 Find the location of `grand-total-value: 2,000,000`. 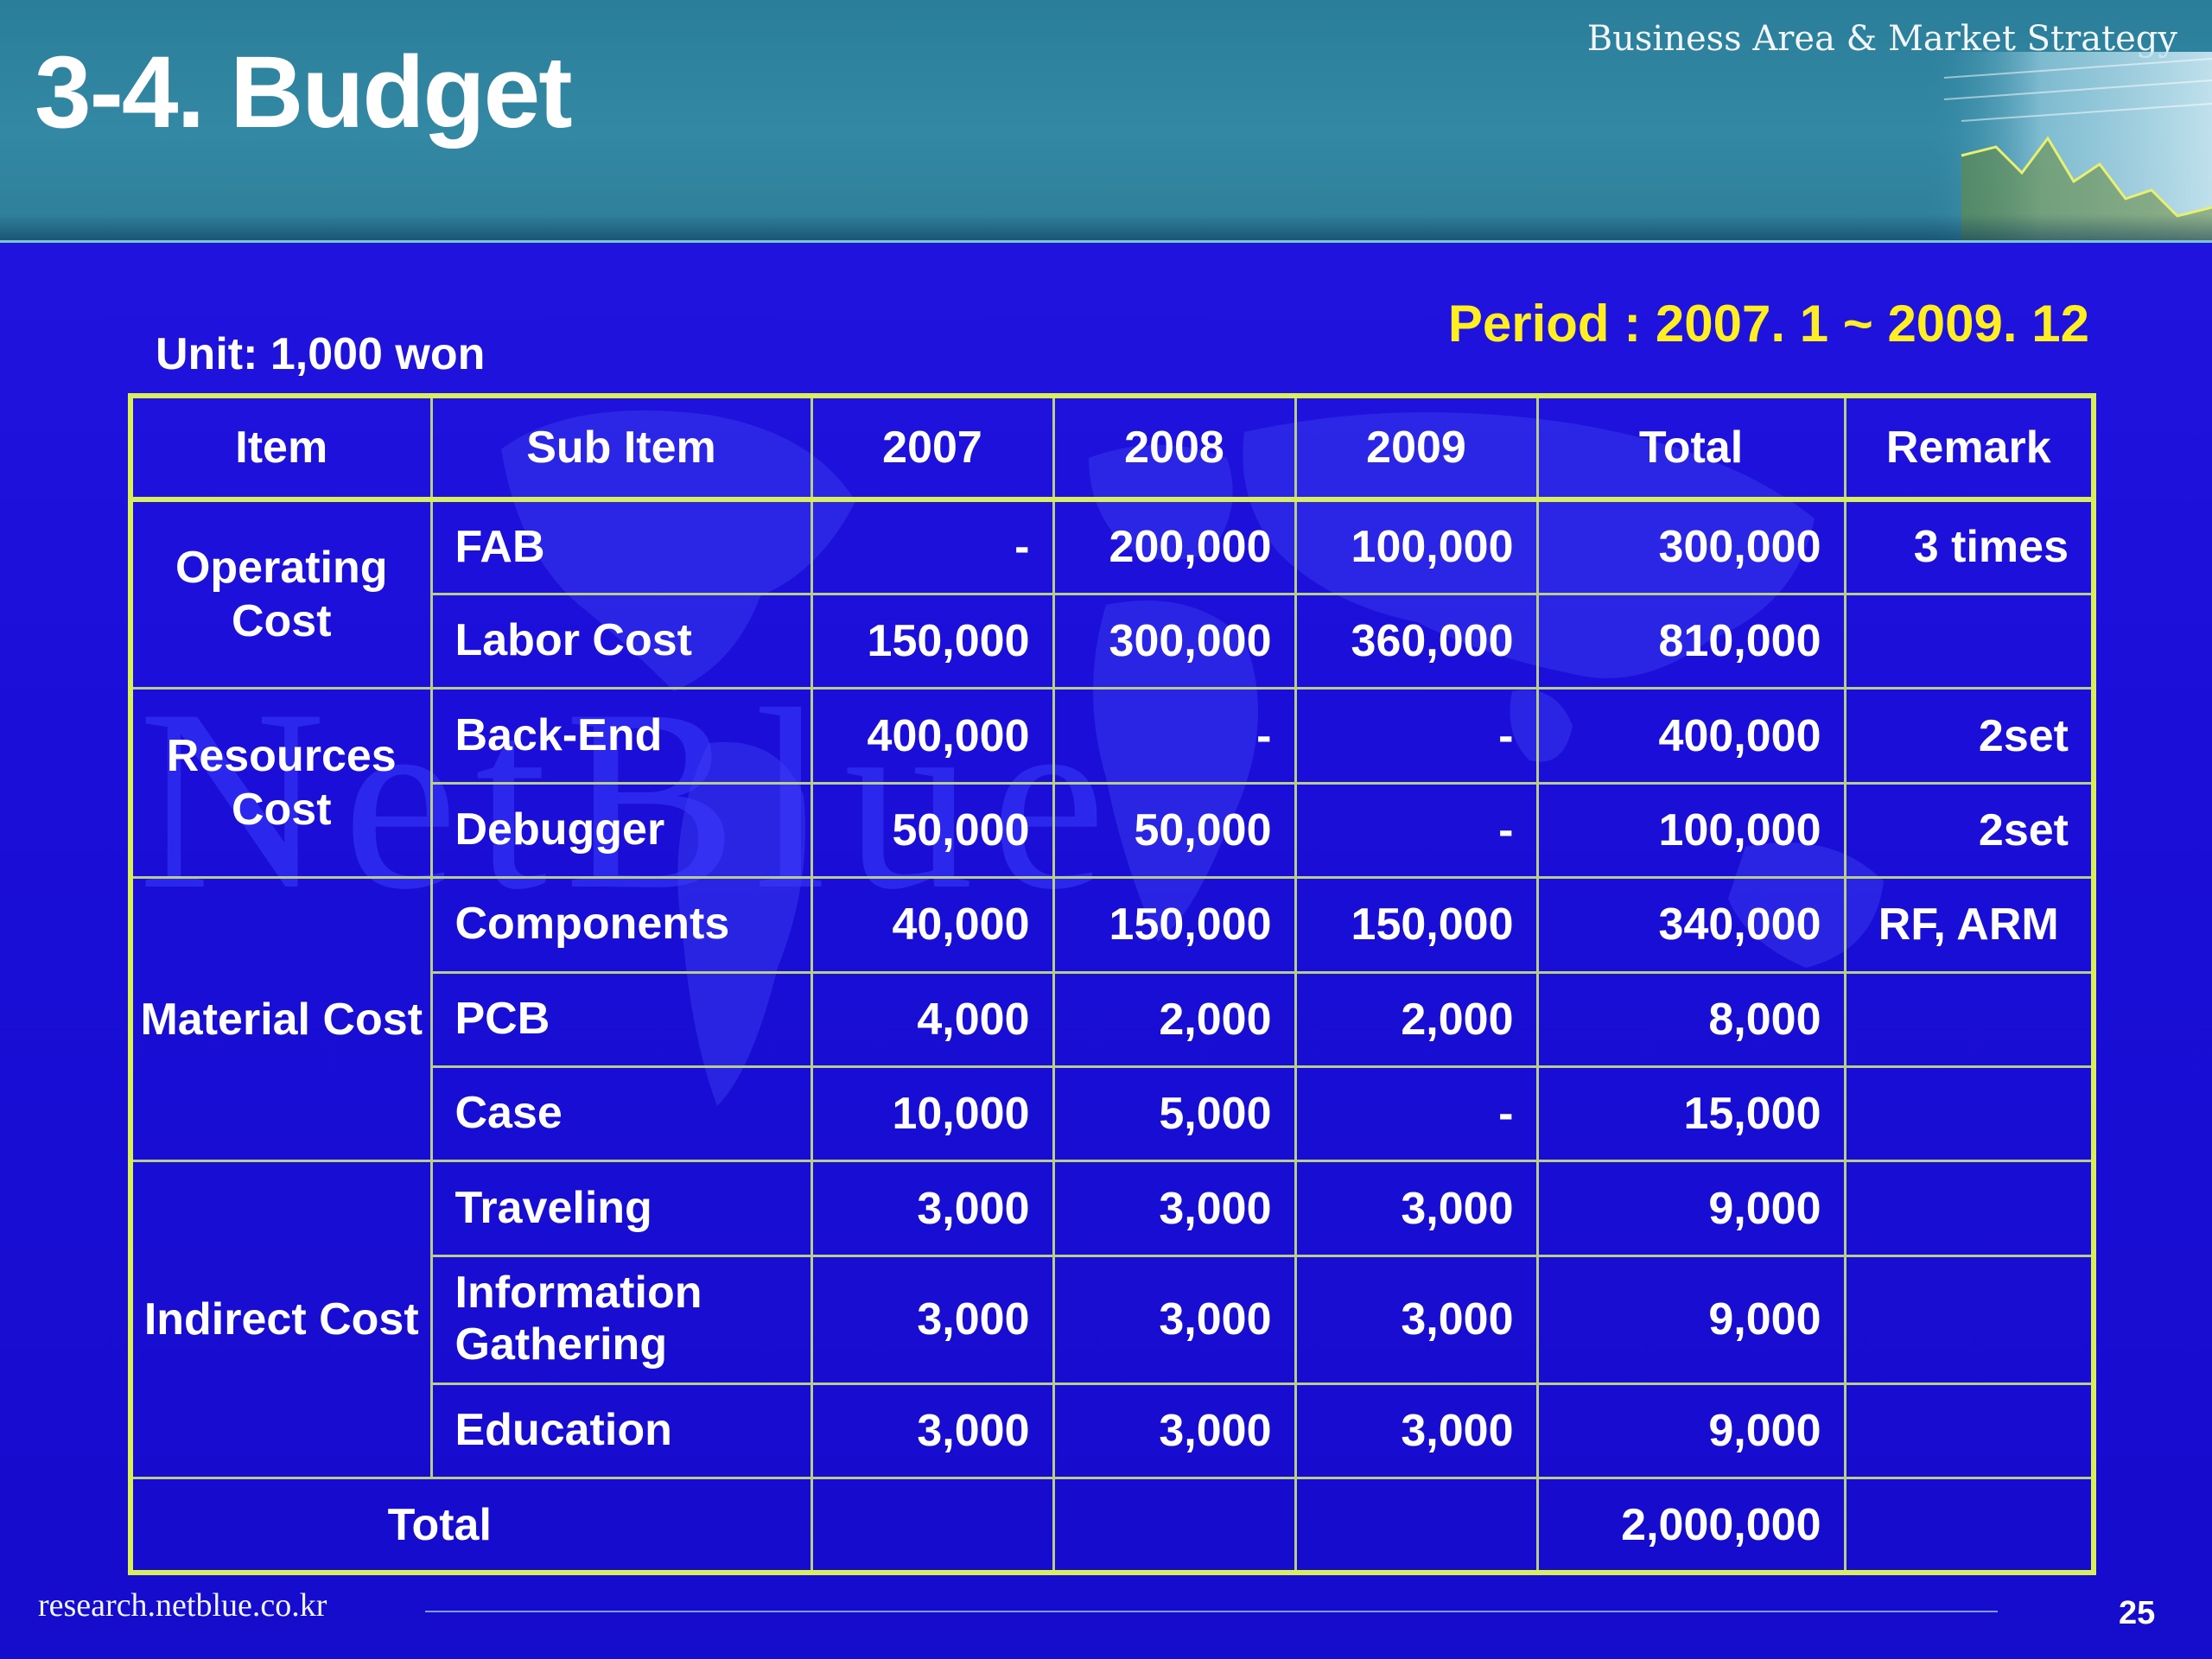

grand-total-value: 2,000,000 is located at coordinates (1691, 1525).